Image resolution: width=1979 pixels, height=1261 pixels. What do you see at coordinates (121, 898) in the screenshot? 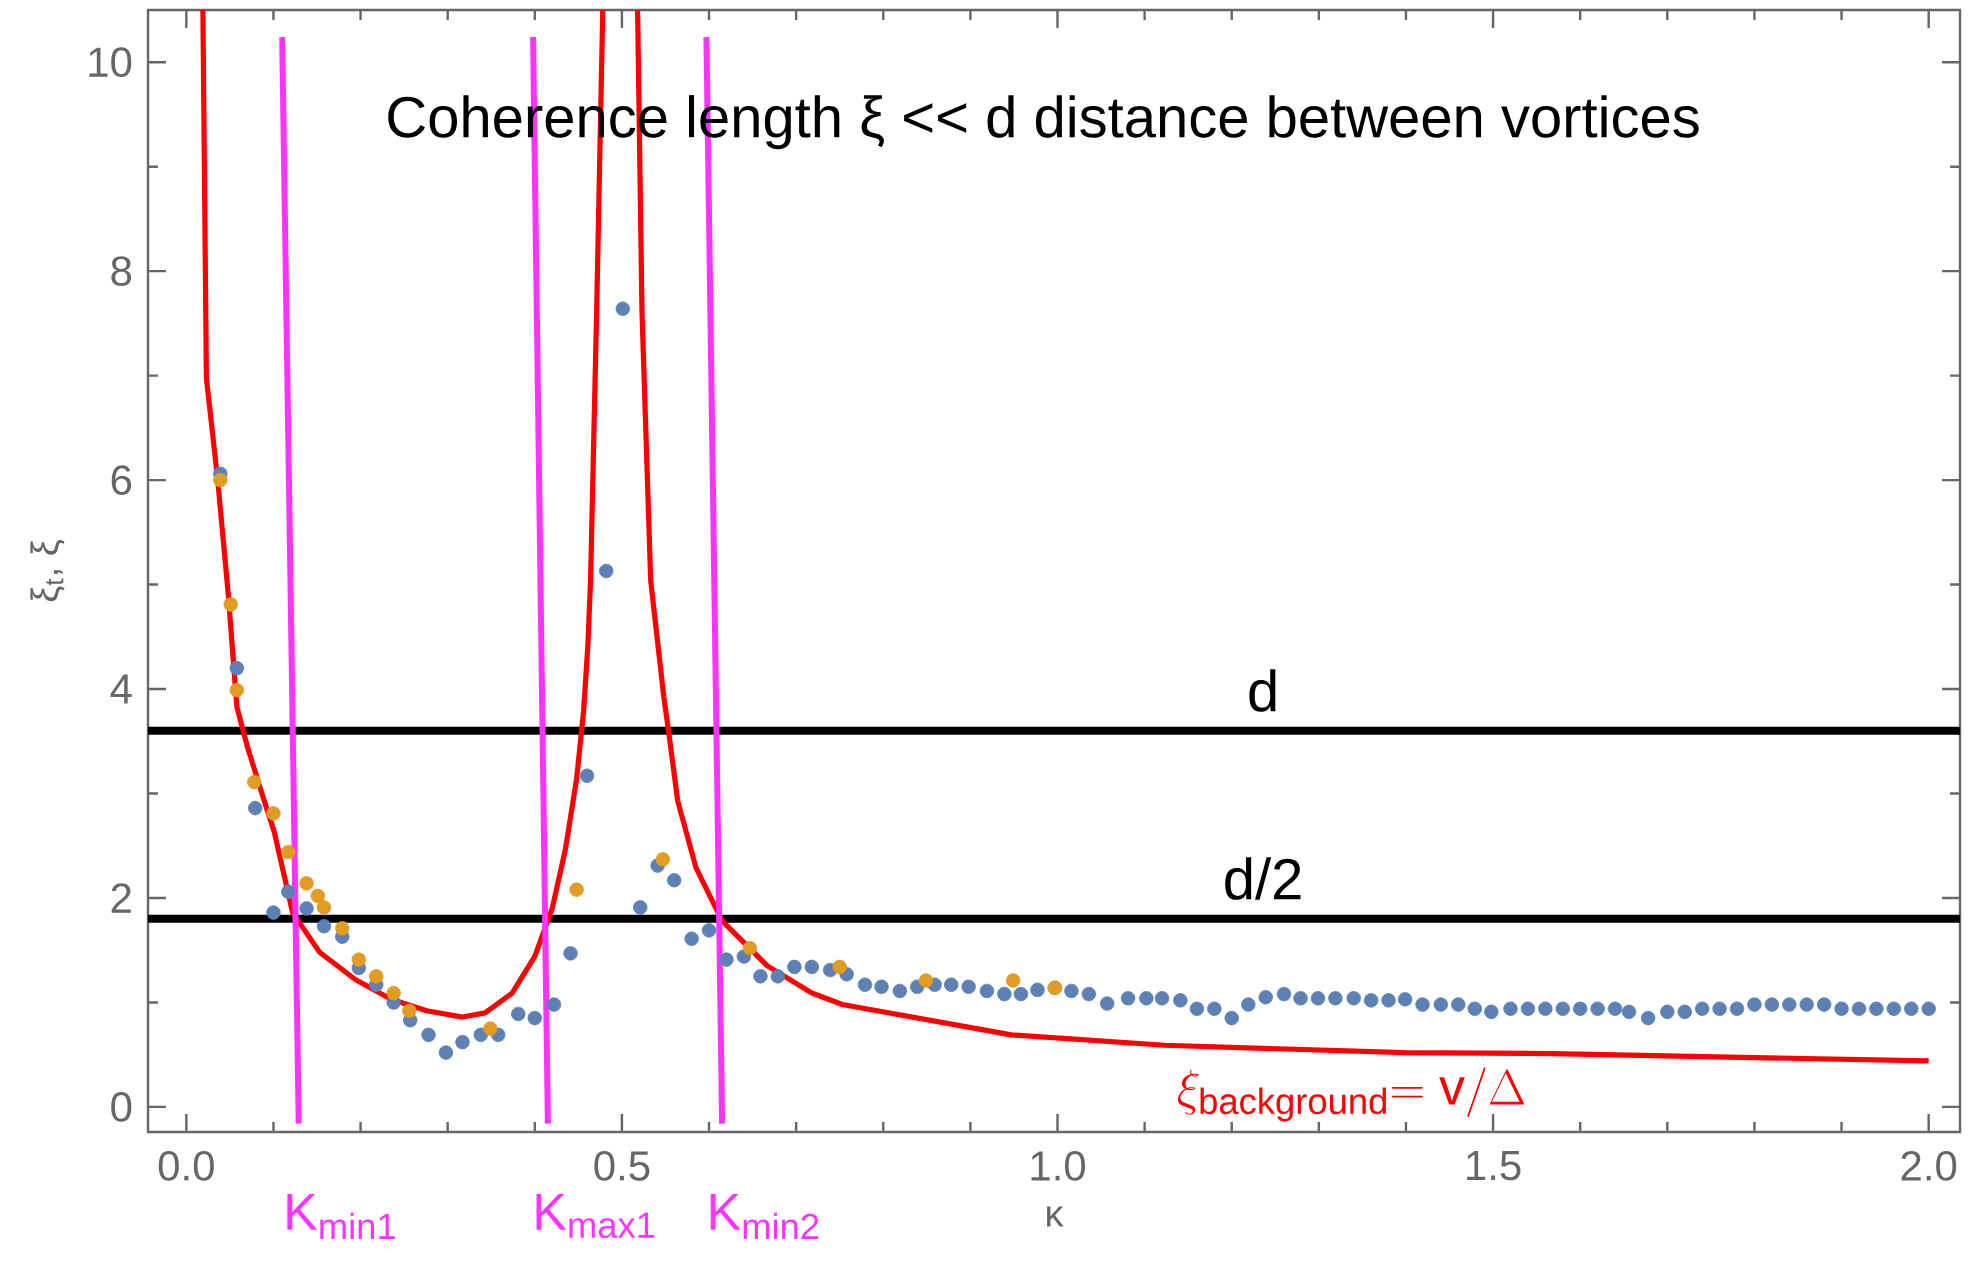
I see `y-tick-label: 2` at bounding box center [121, 898].